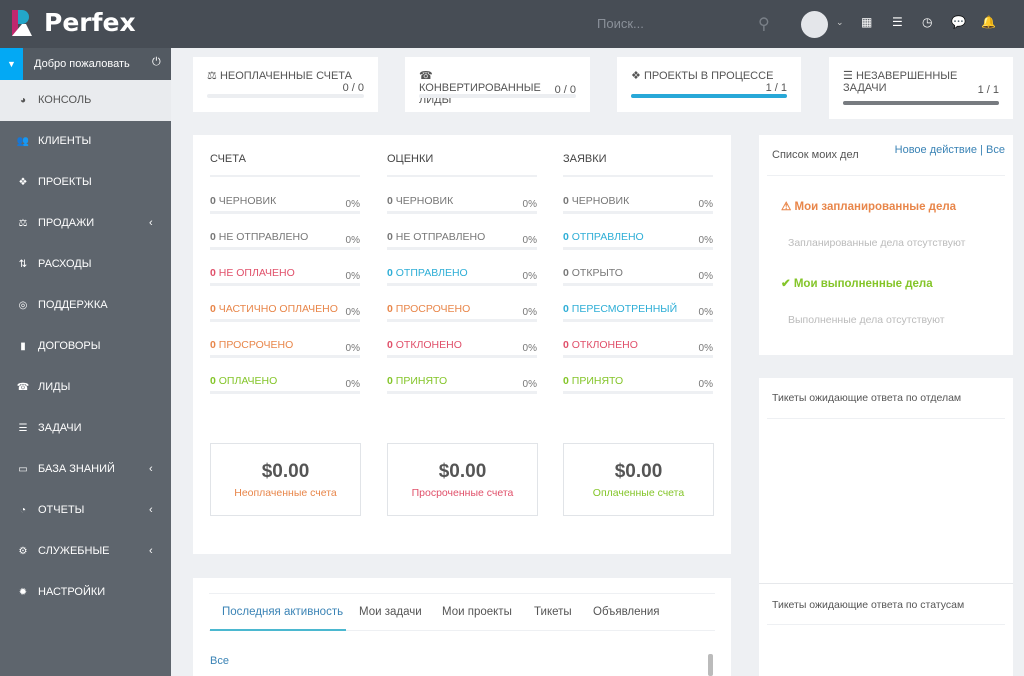 Image resolution: width=1024 pixels, height=676 pixels. I want to click on status-row: 0 ЧАСТИЧНО ОПЛАЧЕНО 0%, so click(285, 310).